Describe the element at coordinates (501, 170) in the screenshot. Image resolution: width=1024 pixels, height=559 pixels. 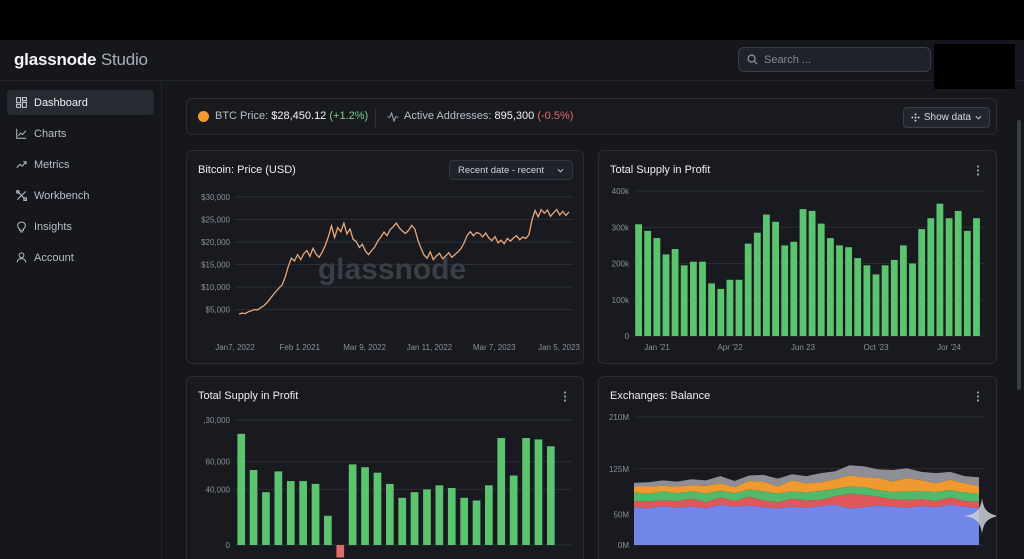
I see `date-range-value: Recent date - recent` at that location.